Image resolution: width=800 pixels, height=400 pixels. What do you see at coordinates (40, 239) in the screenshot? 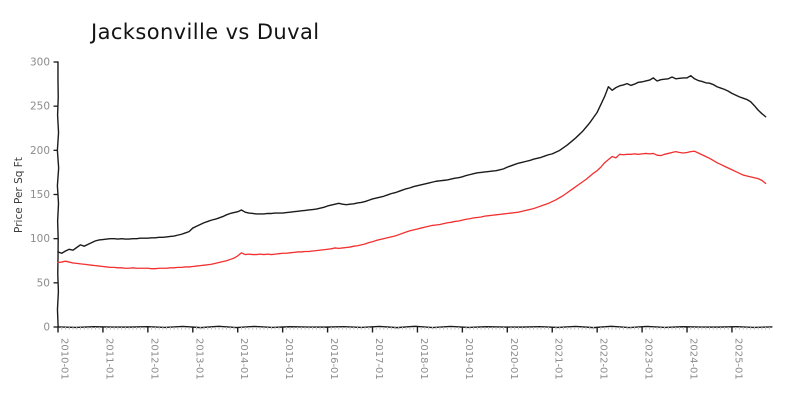
I see `y-tick-label: 100` at bounding box center [40, 239].